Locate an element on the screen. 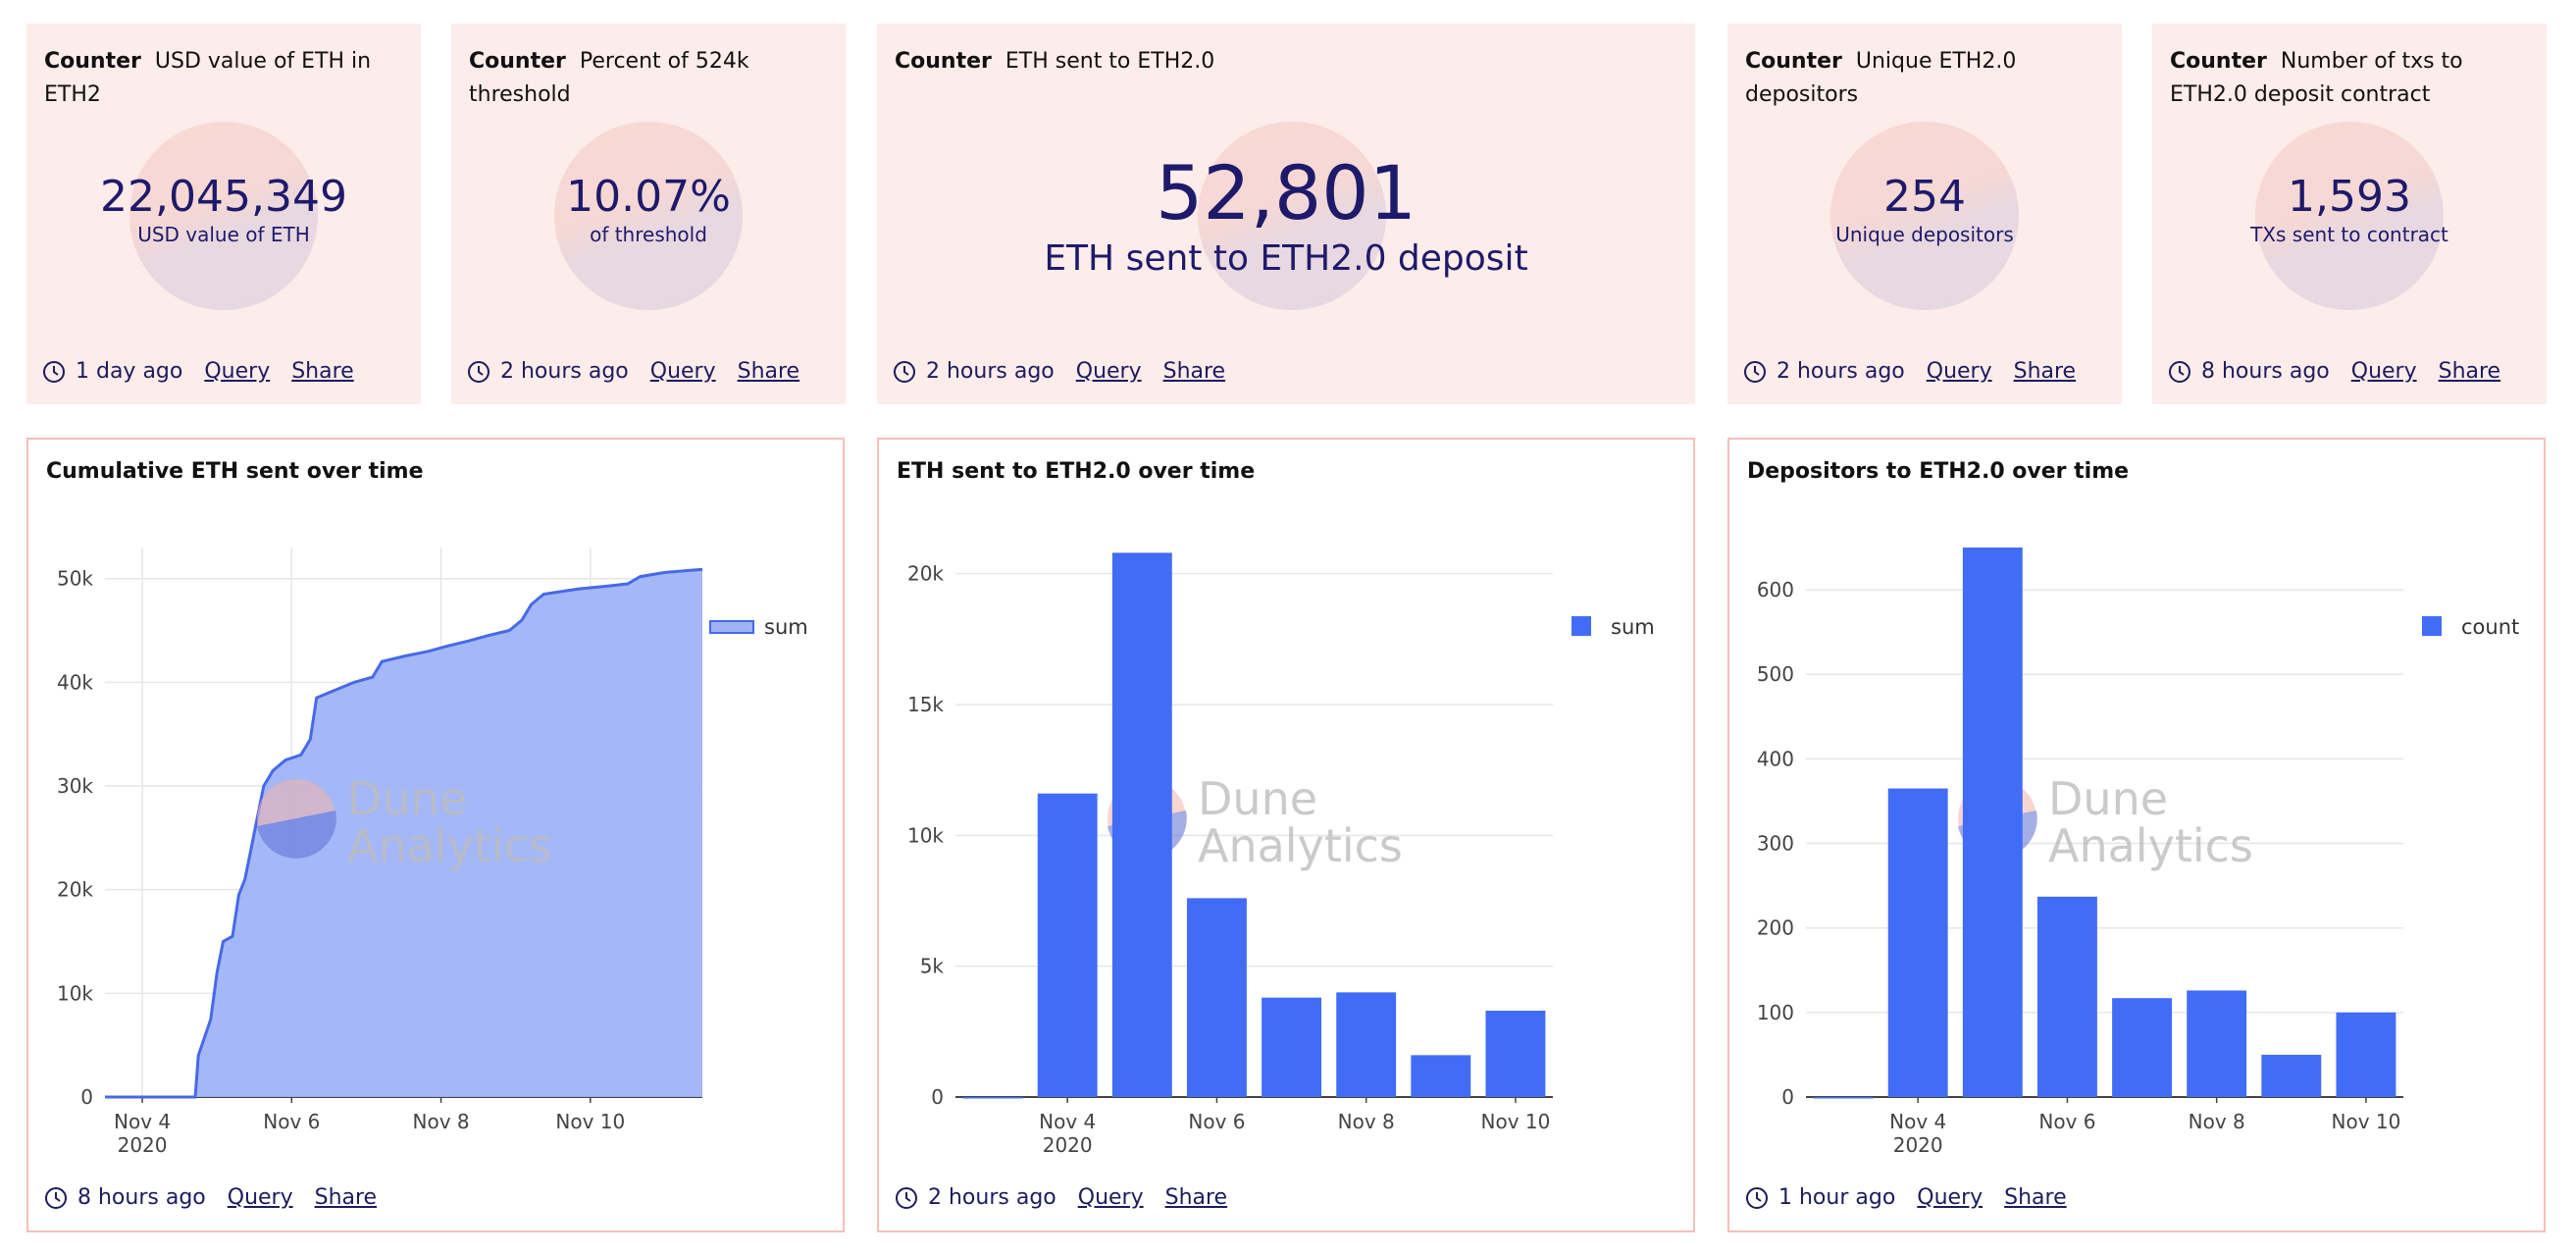 This screenshot has height=1256, width=2576. counter-title: Counter USD value of ETH in ETH2 is located at coordinates (225, 78).